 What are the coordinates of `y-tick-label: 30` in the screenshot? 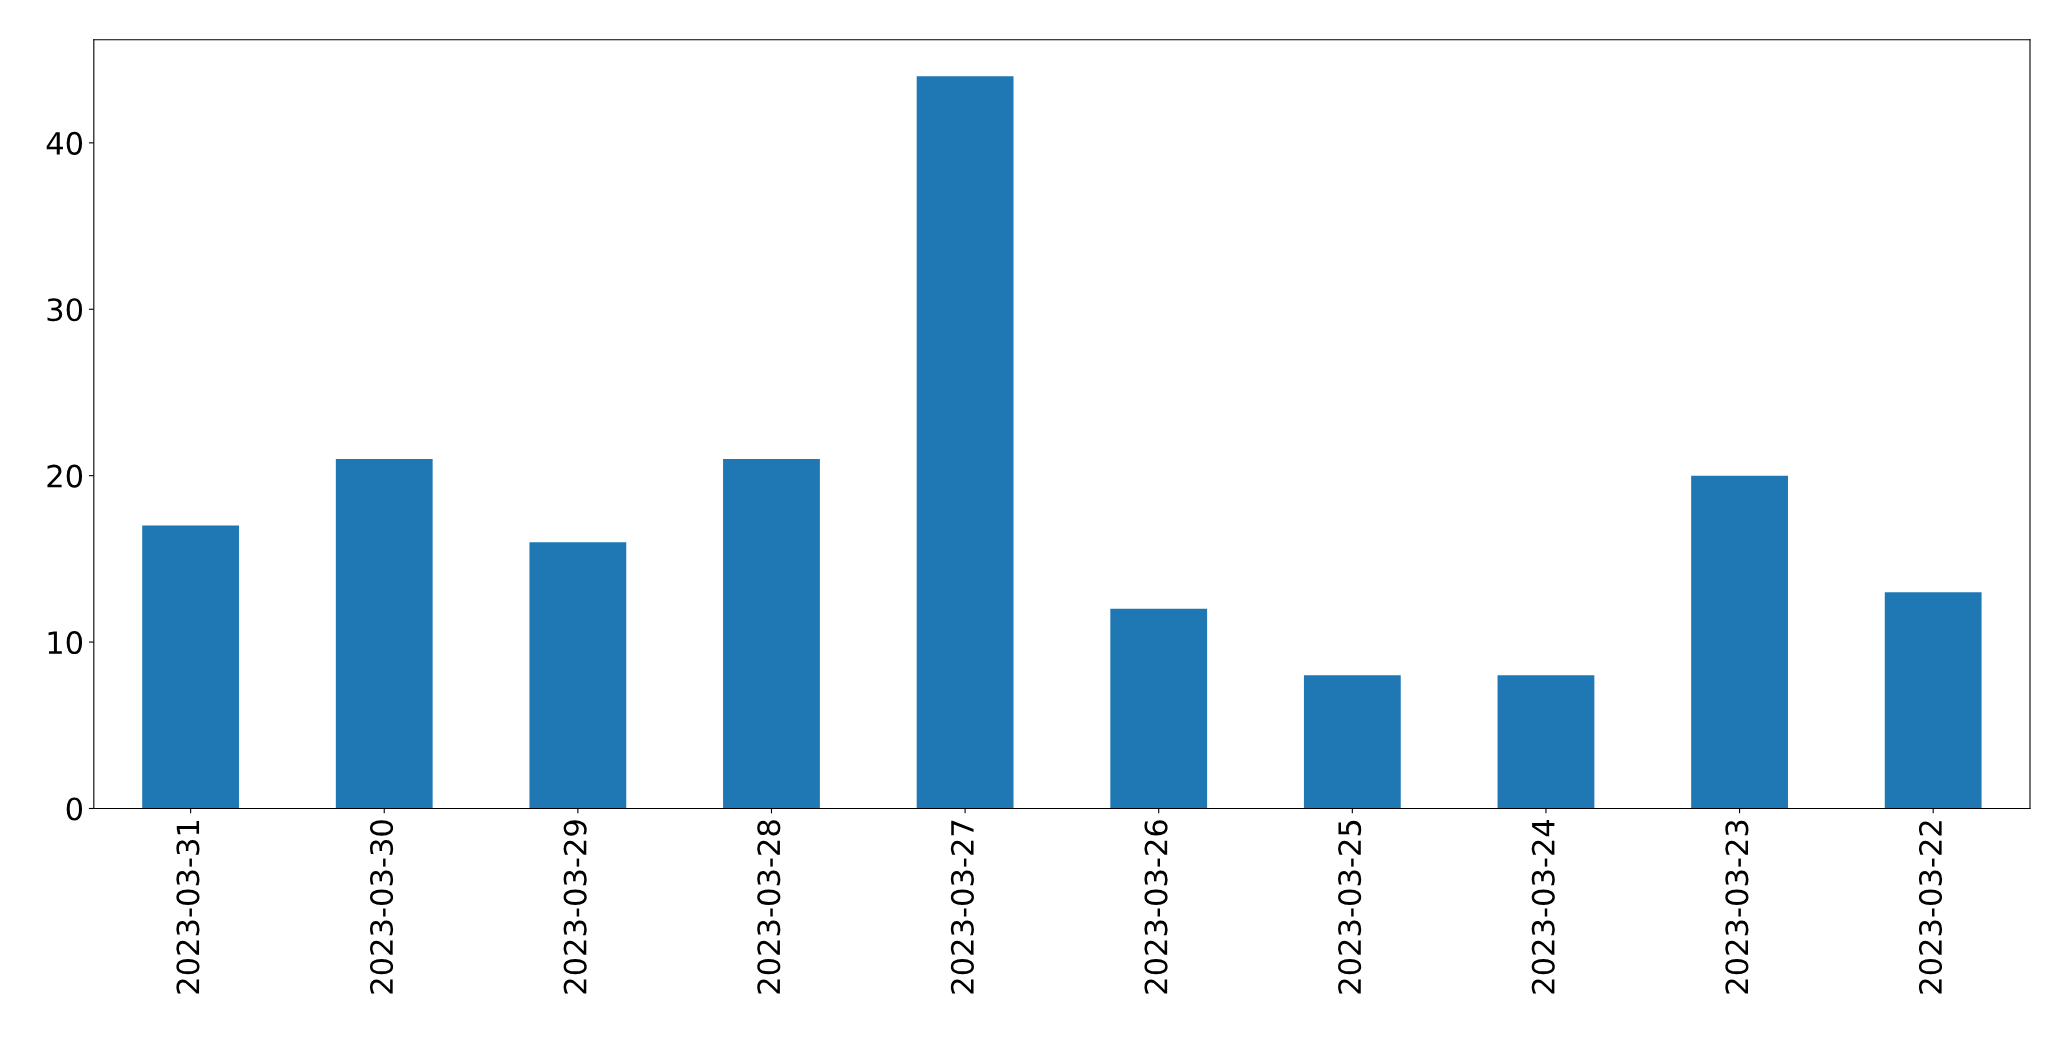 It's located at (65, 310).